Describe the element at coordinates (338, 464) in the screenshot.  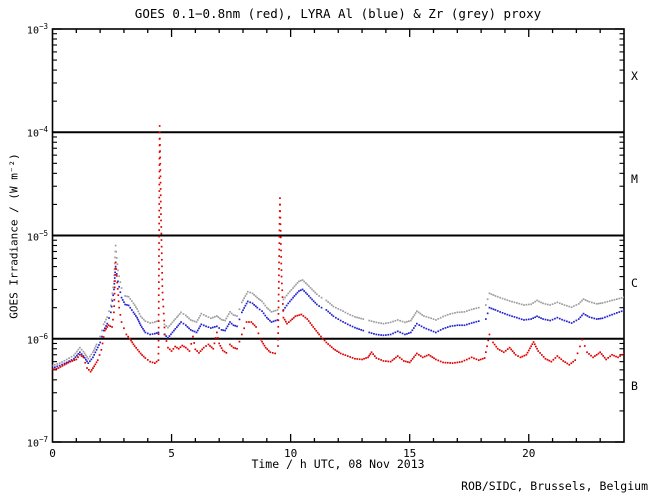
I see `x-axis-label: Time / h UTC, 08 Nov 2013` at that location.